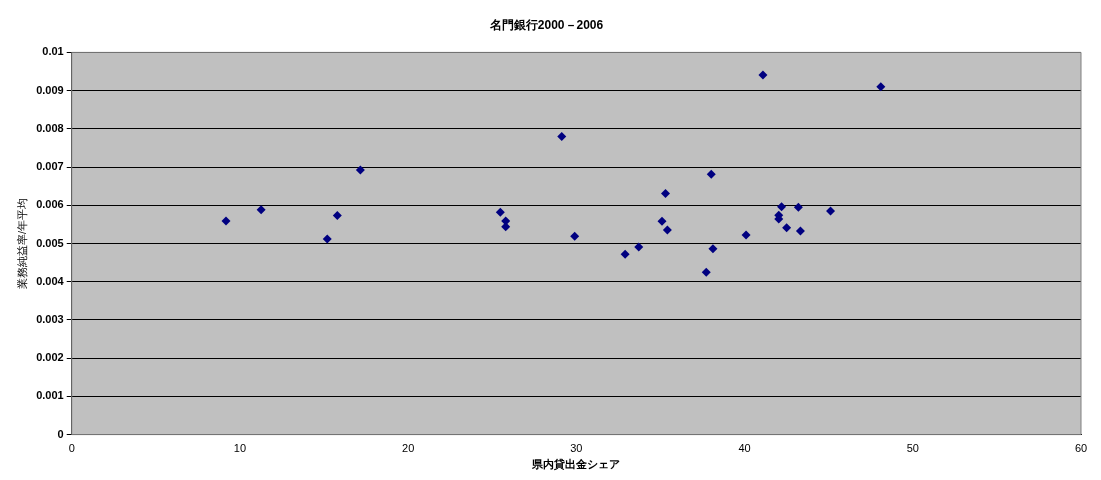  Describe the element at coordinates (546, 24) in the screenshot. I see `chart-title: 名門銀行2000－2006` at that location.